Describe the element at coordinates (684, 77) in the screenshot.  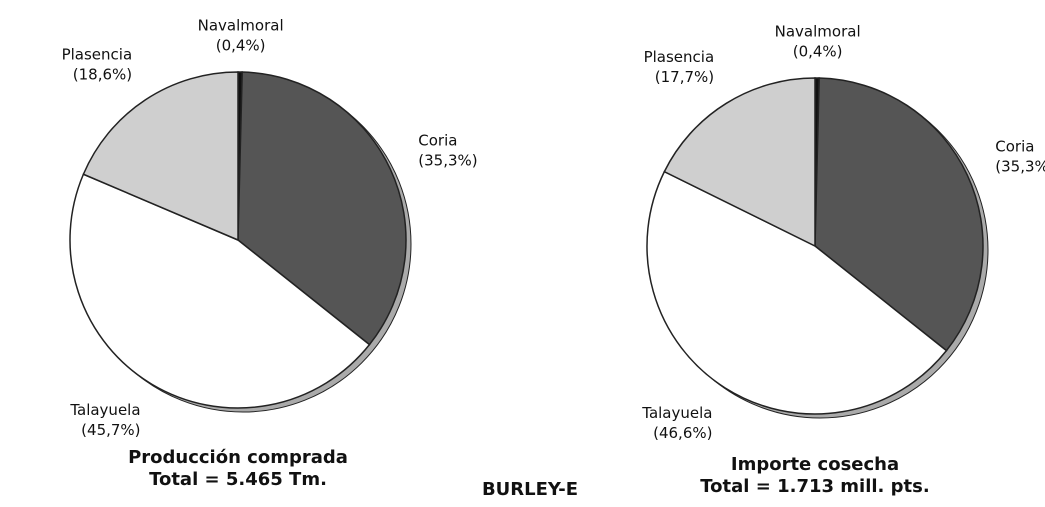
I see `slice-value-label: (17,7%)` at that location.